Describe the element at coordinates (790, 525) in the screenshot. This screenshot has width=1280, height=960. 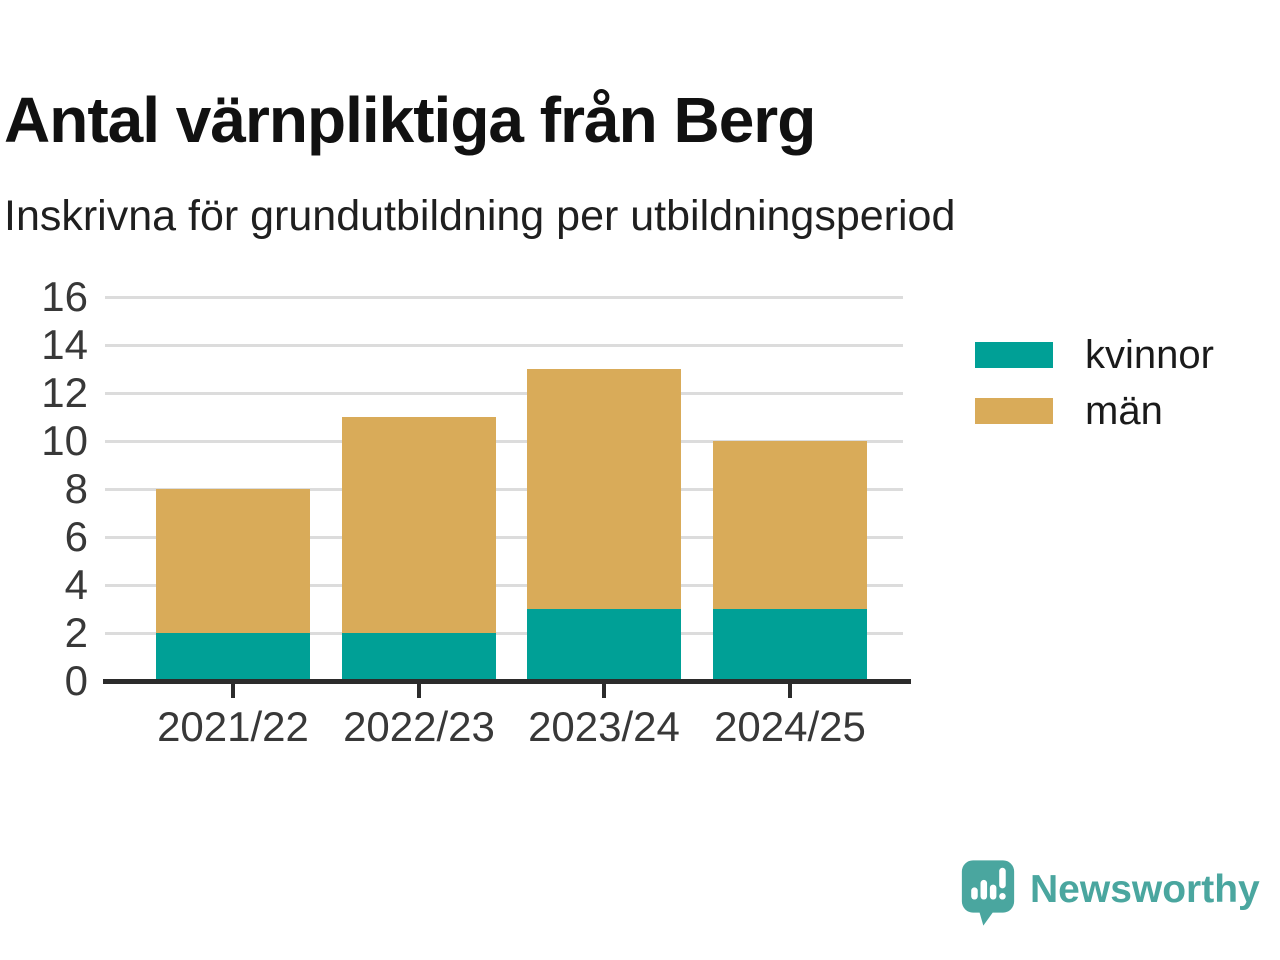
I see `bar-segment-män-2024/25` at that location.